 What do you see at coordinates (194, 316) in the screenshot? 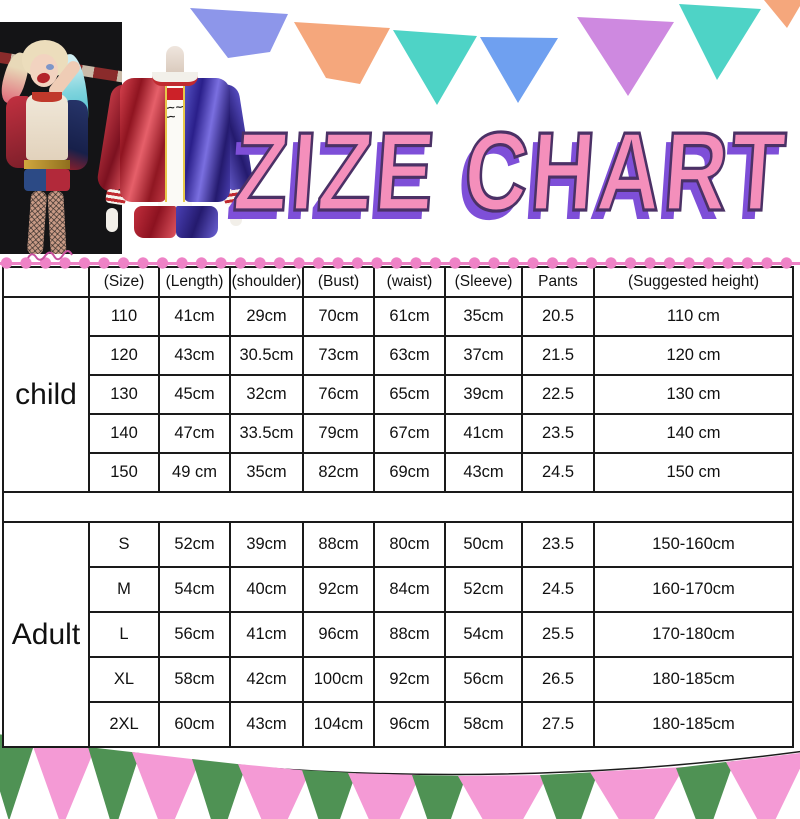
I see `table-cell: 41cm` at bounding box center [194, 316].